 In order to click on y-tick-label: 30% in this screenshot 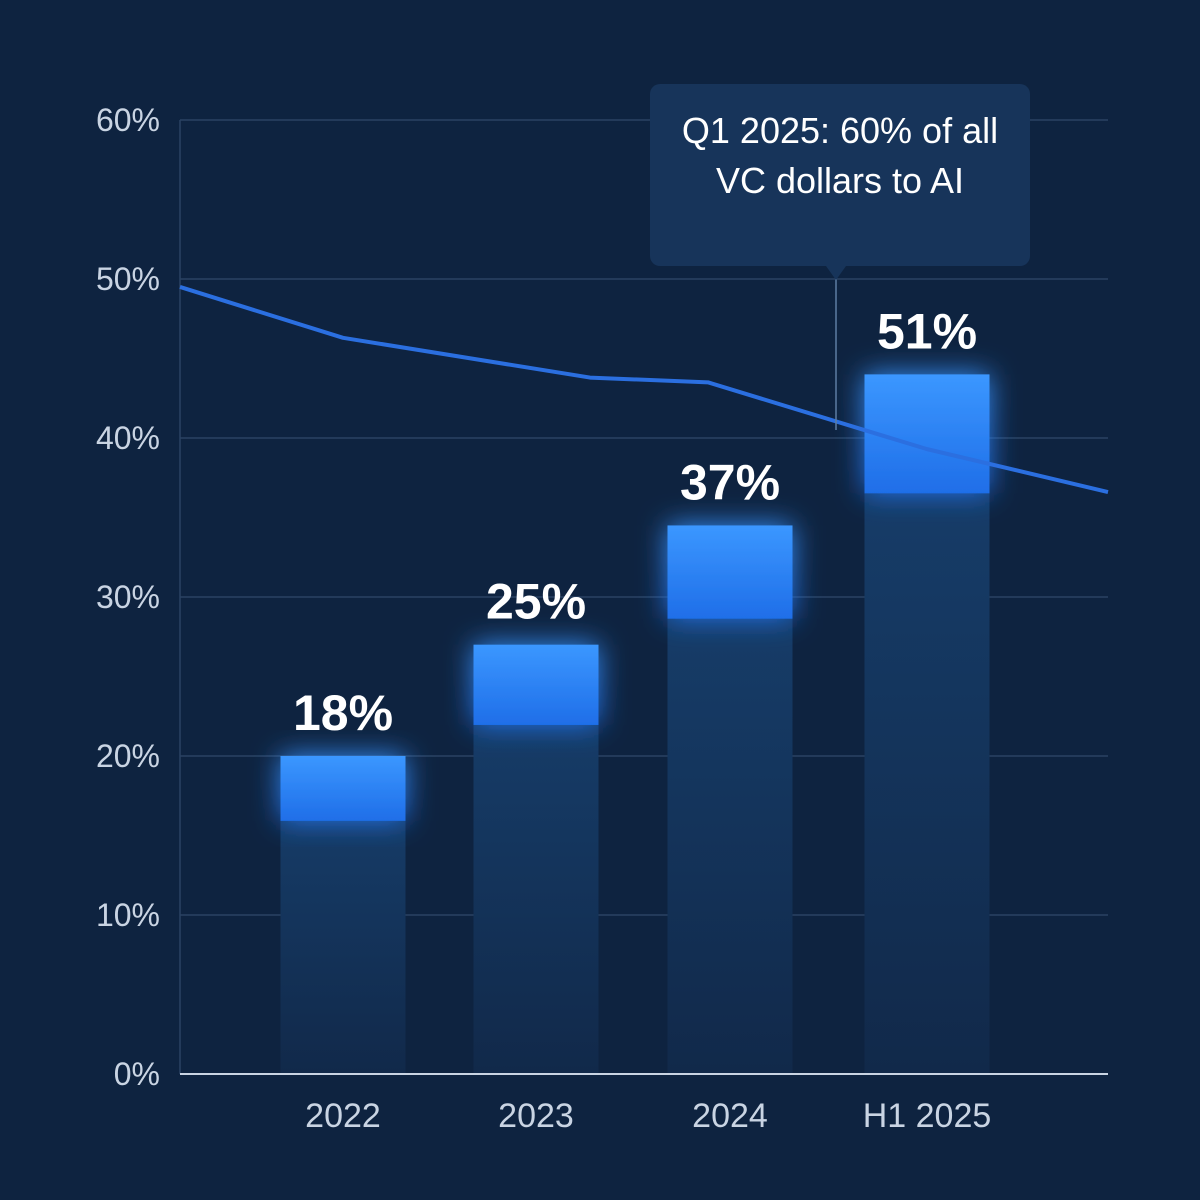, I will do `click(128, 597)`.